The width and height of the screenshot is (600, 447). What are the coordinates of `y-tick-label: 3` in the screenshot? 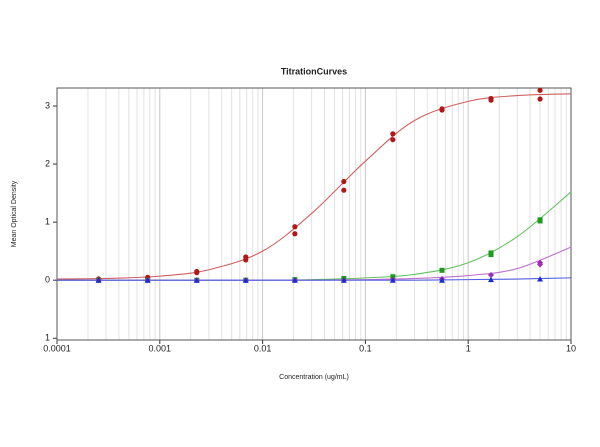 It's located at (47, 105).